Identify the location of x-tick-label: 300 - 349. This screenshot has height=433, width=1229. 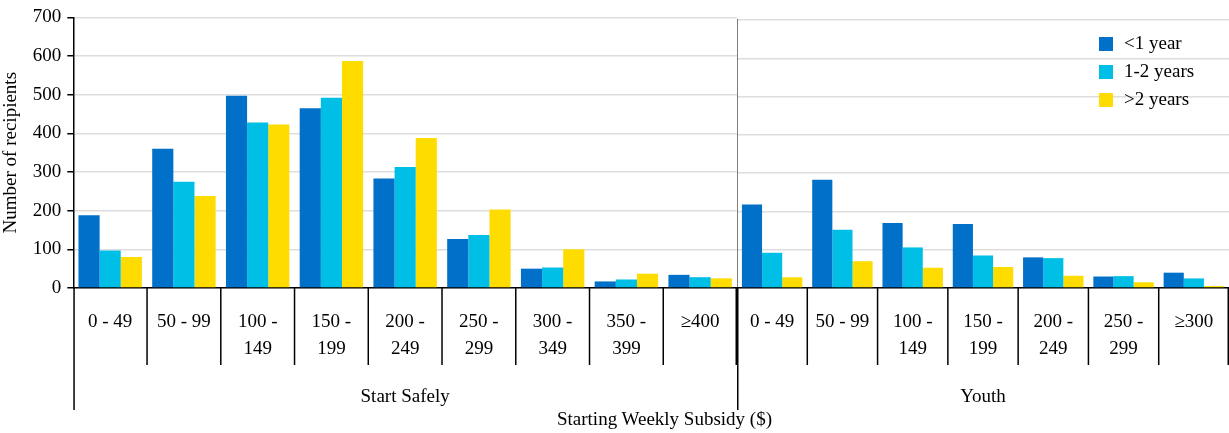
(552, 333).